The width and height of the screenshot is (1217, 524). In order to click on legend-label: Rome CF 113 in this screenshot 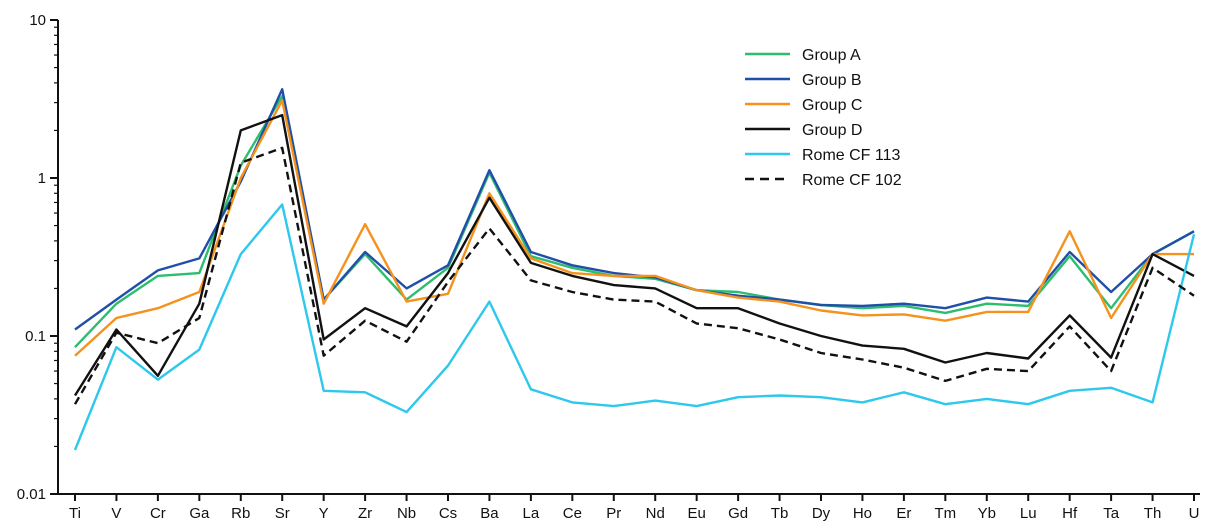, I will do `click(851, 155)`.